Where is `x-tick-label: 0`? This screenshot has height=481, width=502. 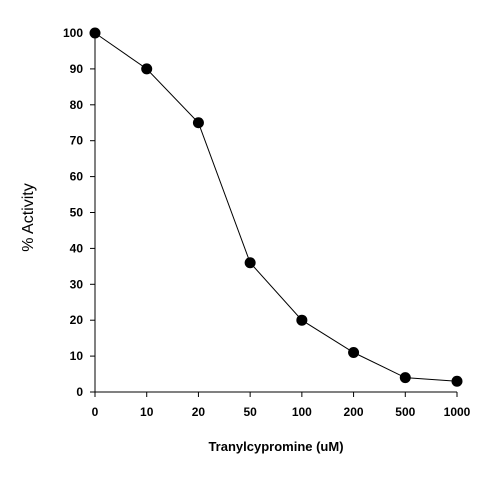
x-tick-label: 0 is located at coordinates (95, 412).